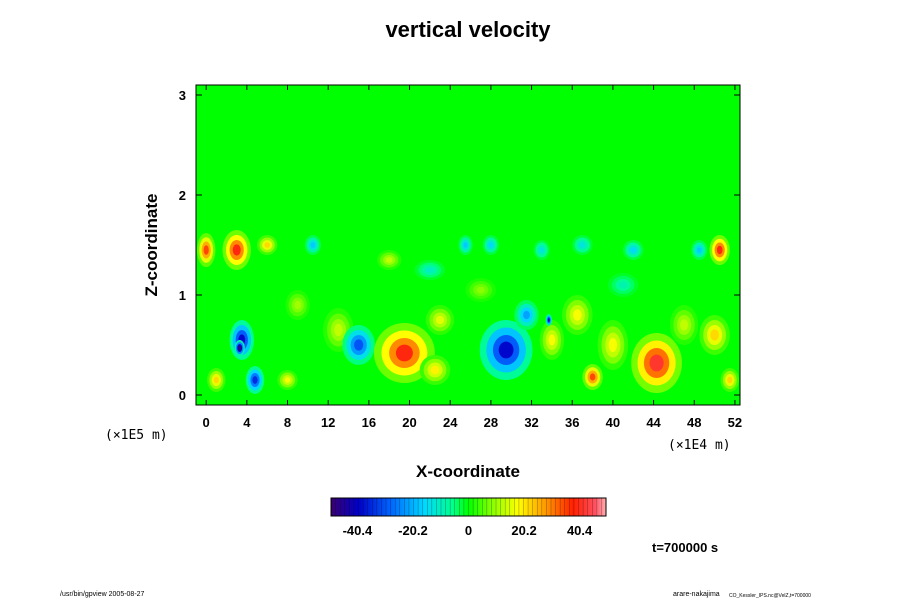 The height and width of the screenshot is (600, 900). I want to click on x-tick-label: 40, so click(613, 422).